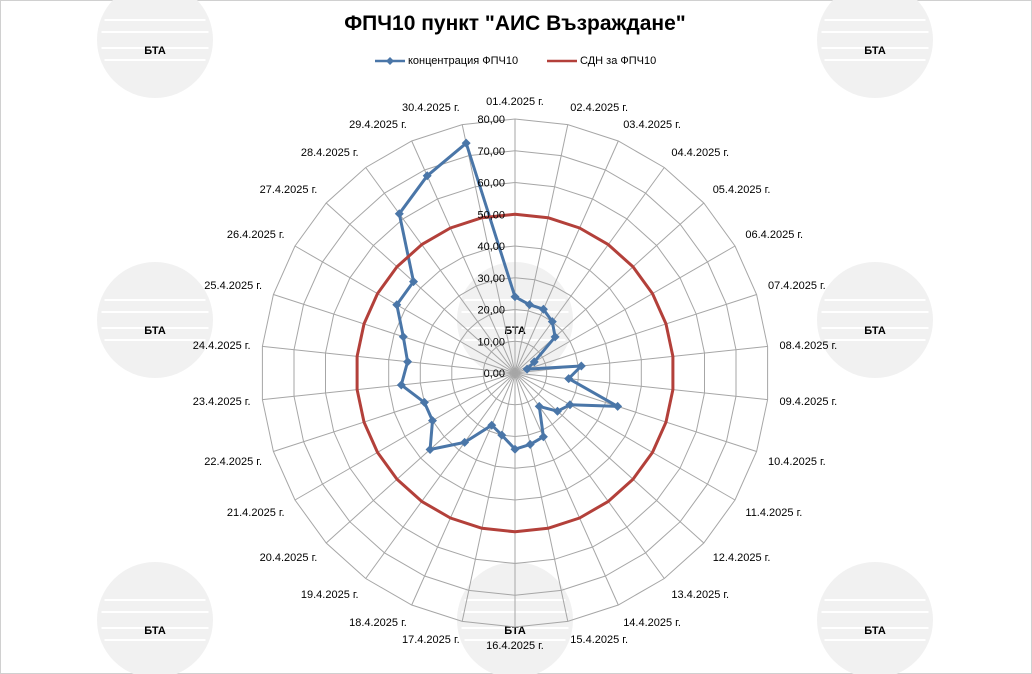  Describe the element at coordinates (222, 346) in the screenshot. I see `category-label: 24.4.2025 г.` at that location.